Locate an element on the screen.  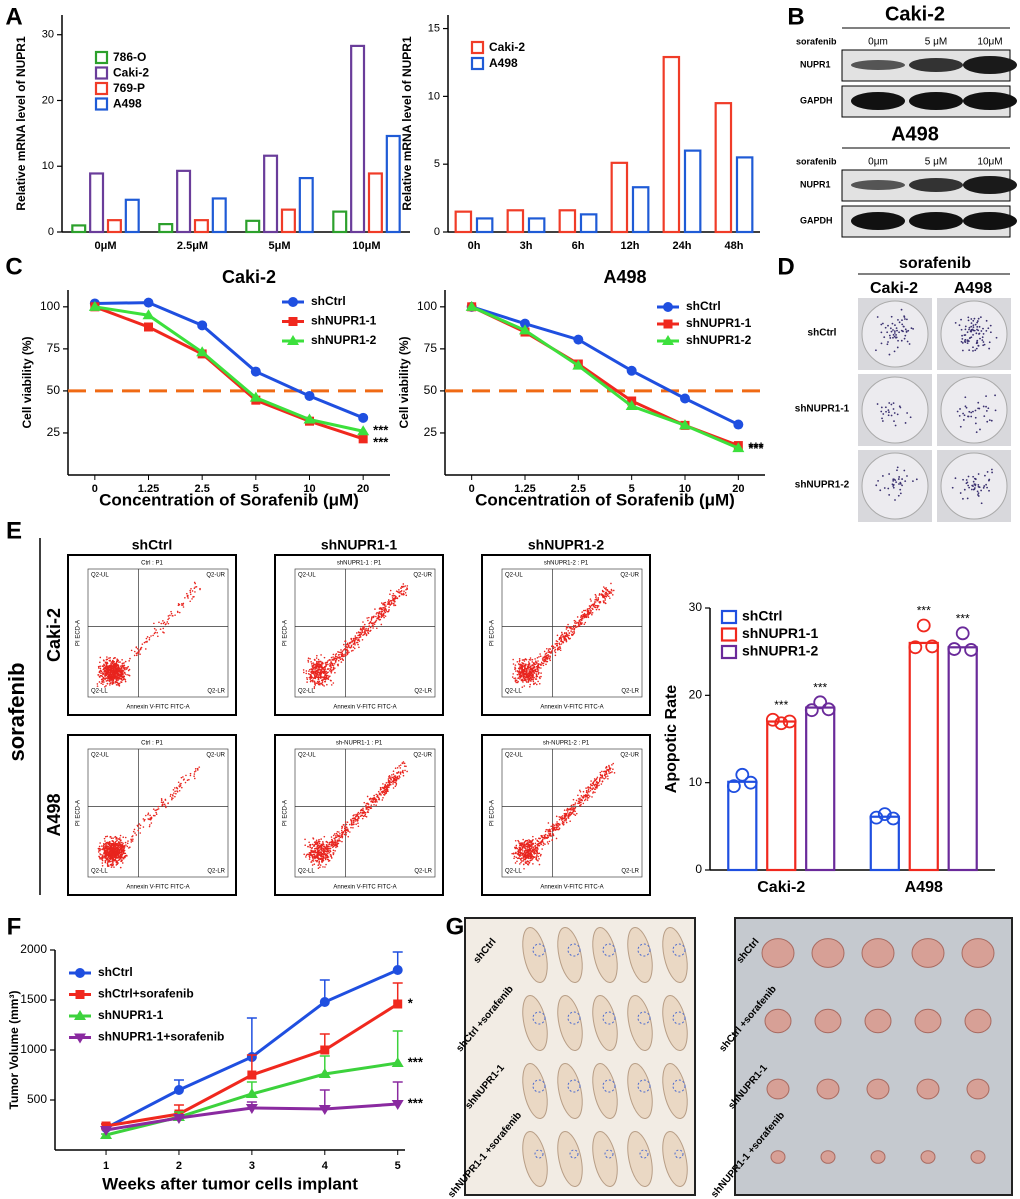
tumor is located at coordinates (978, 953).